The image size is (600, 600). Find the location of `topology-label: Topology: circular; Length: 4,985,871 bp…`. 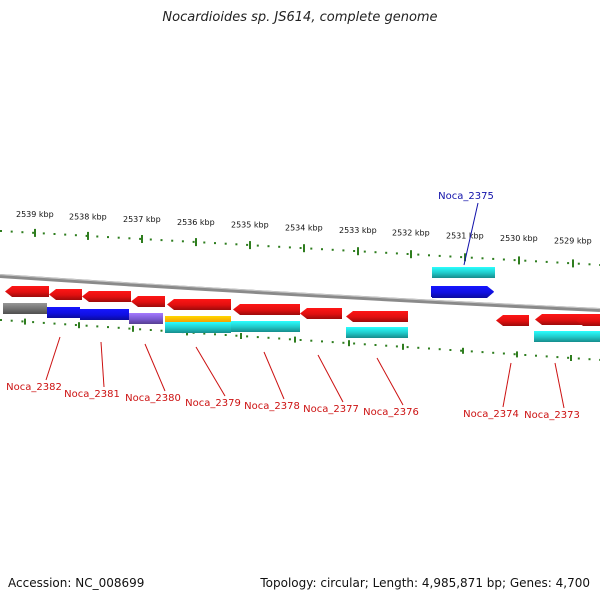

topology-label: Topology: circular; Length: 4,985,871 bp… is located at coordinates (425, 583).